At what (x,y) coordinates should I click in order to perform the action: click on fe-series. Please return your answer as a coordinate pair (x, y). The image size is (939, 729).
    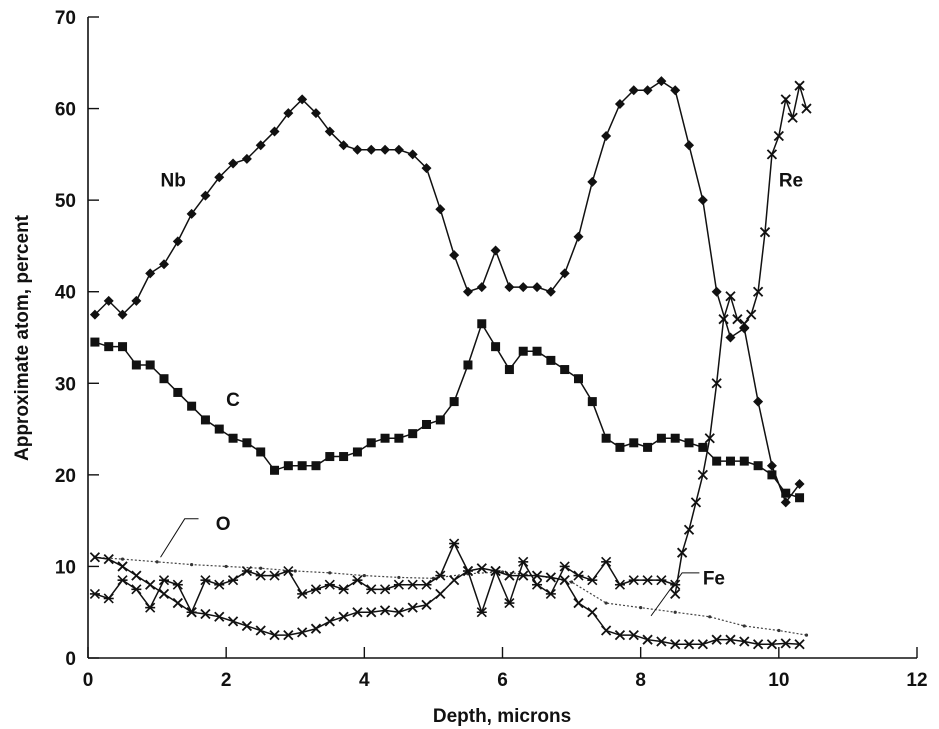
    Looking at the image, I should click on (447, 601).